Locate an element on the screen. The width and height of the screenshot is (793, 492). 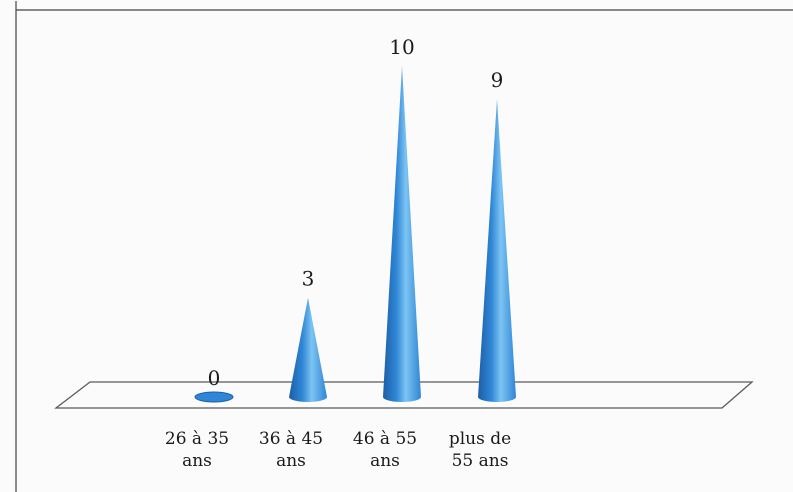
floor-plane is located at coordinates (404, 395).